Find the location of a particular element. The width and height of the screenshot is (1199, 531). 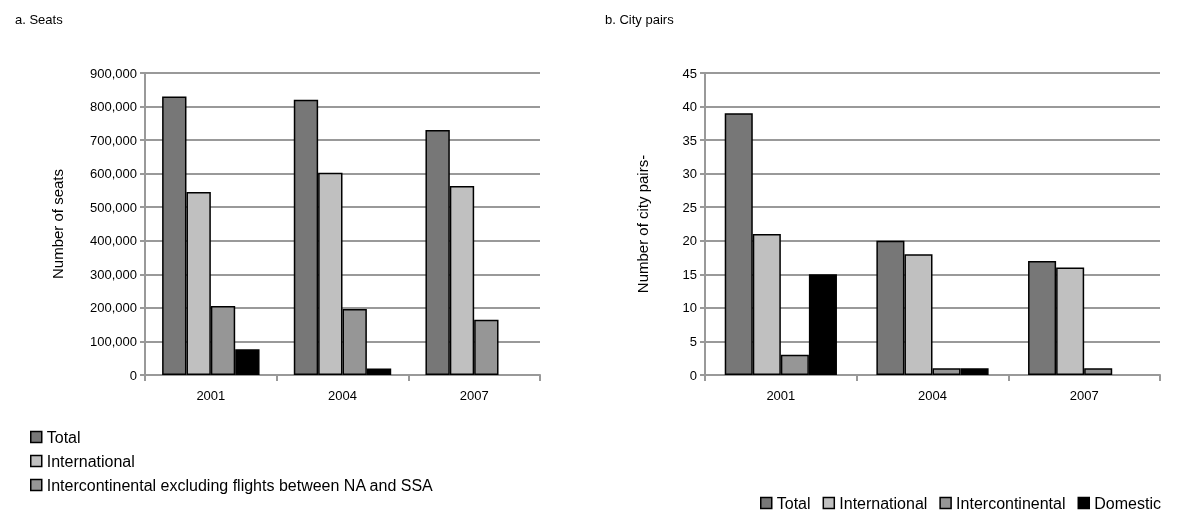

y-tick-label: 100,000 is located at coordinates (113, 341).